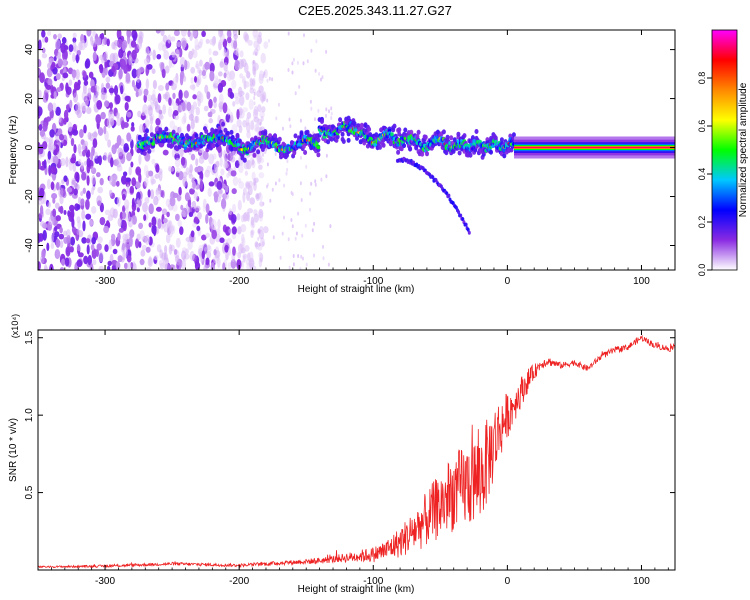 This screenshot has height=600, width=750. I want to click on y-tick-label: 0.5, so click(29, 492).